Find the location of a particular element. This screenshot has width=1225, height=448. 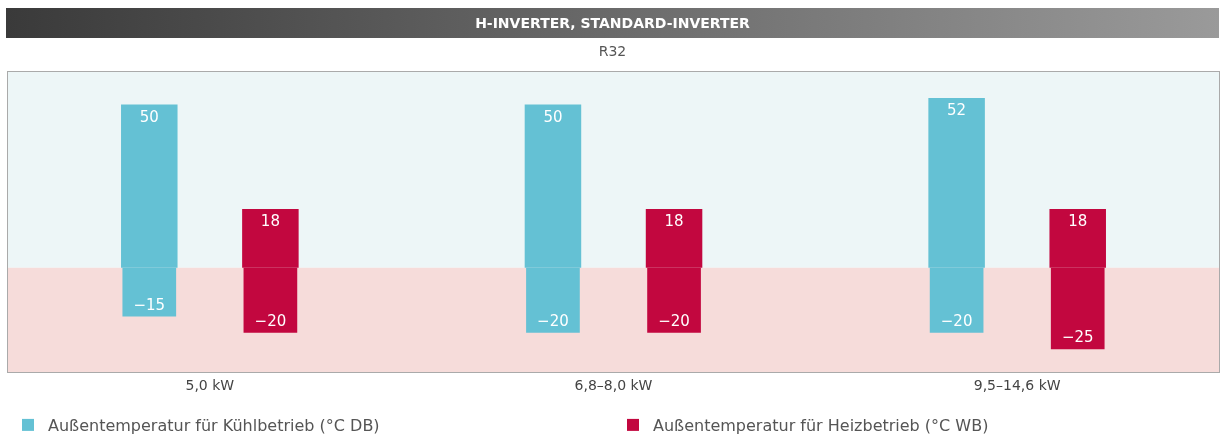

data-label: −25 is located at coordinates (1077, 337).